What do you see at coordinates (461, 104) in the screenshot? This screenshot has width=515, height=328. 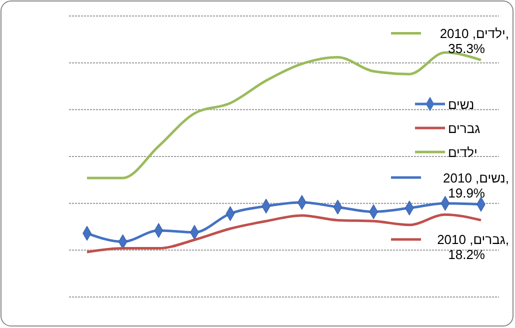 I see `legend-label: נשים` at bounding box center [461, 104].